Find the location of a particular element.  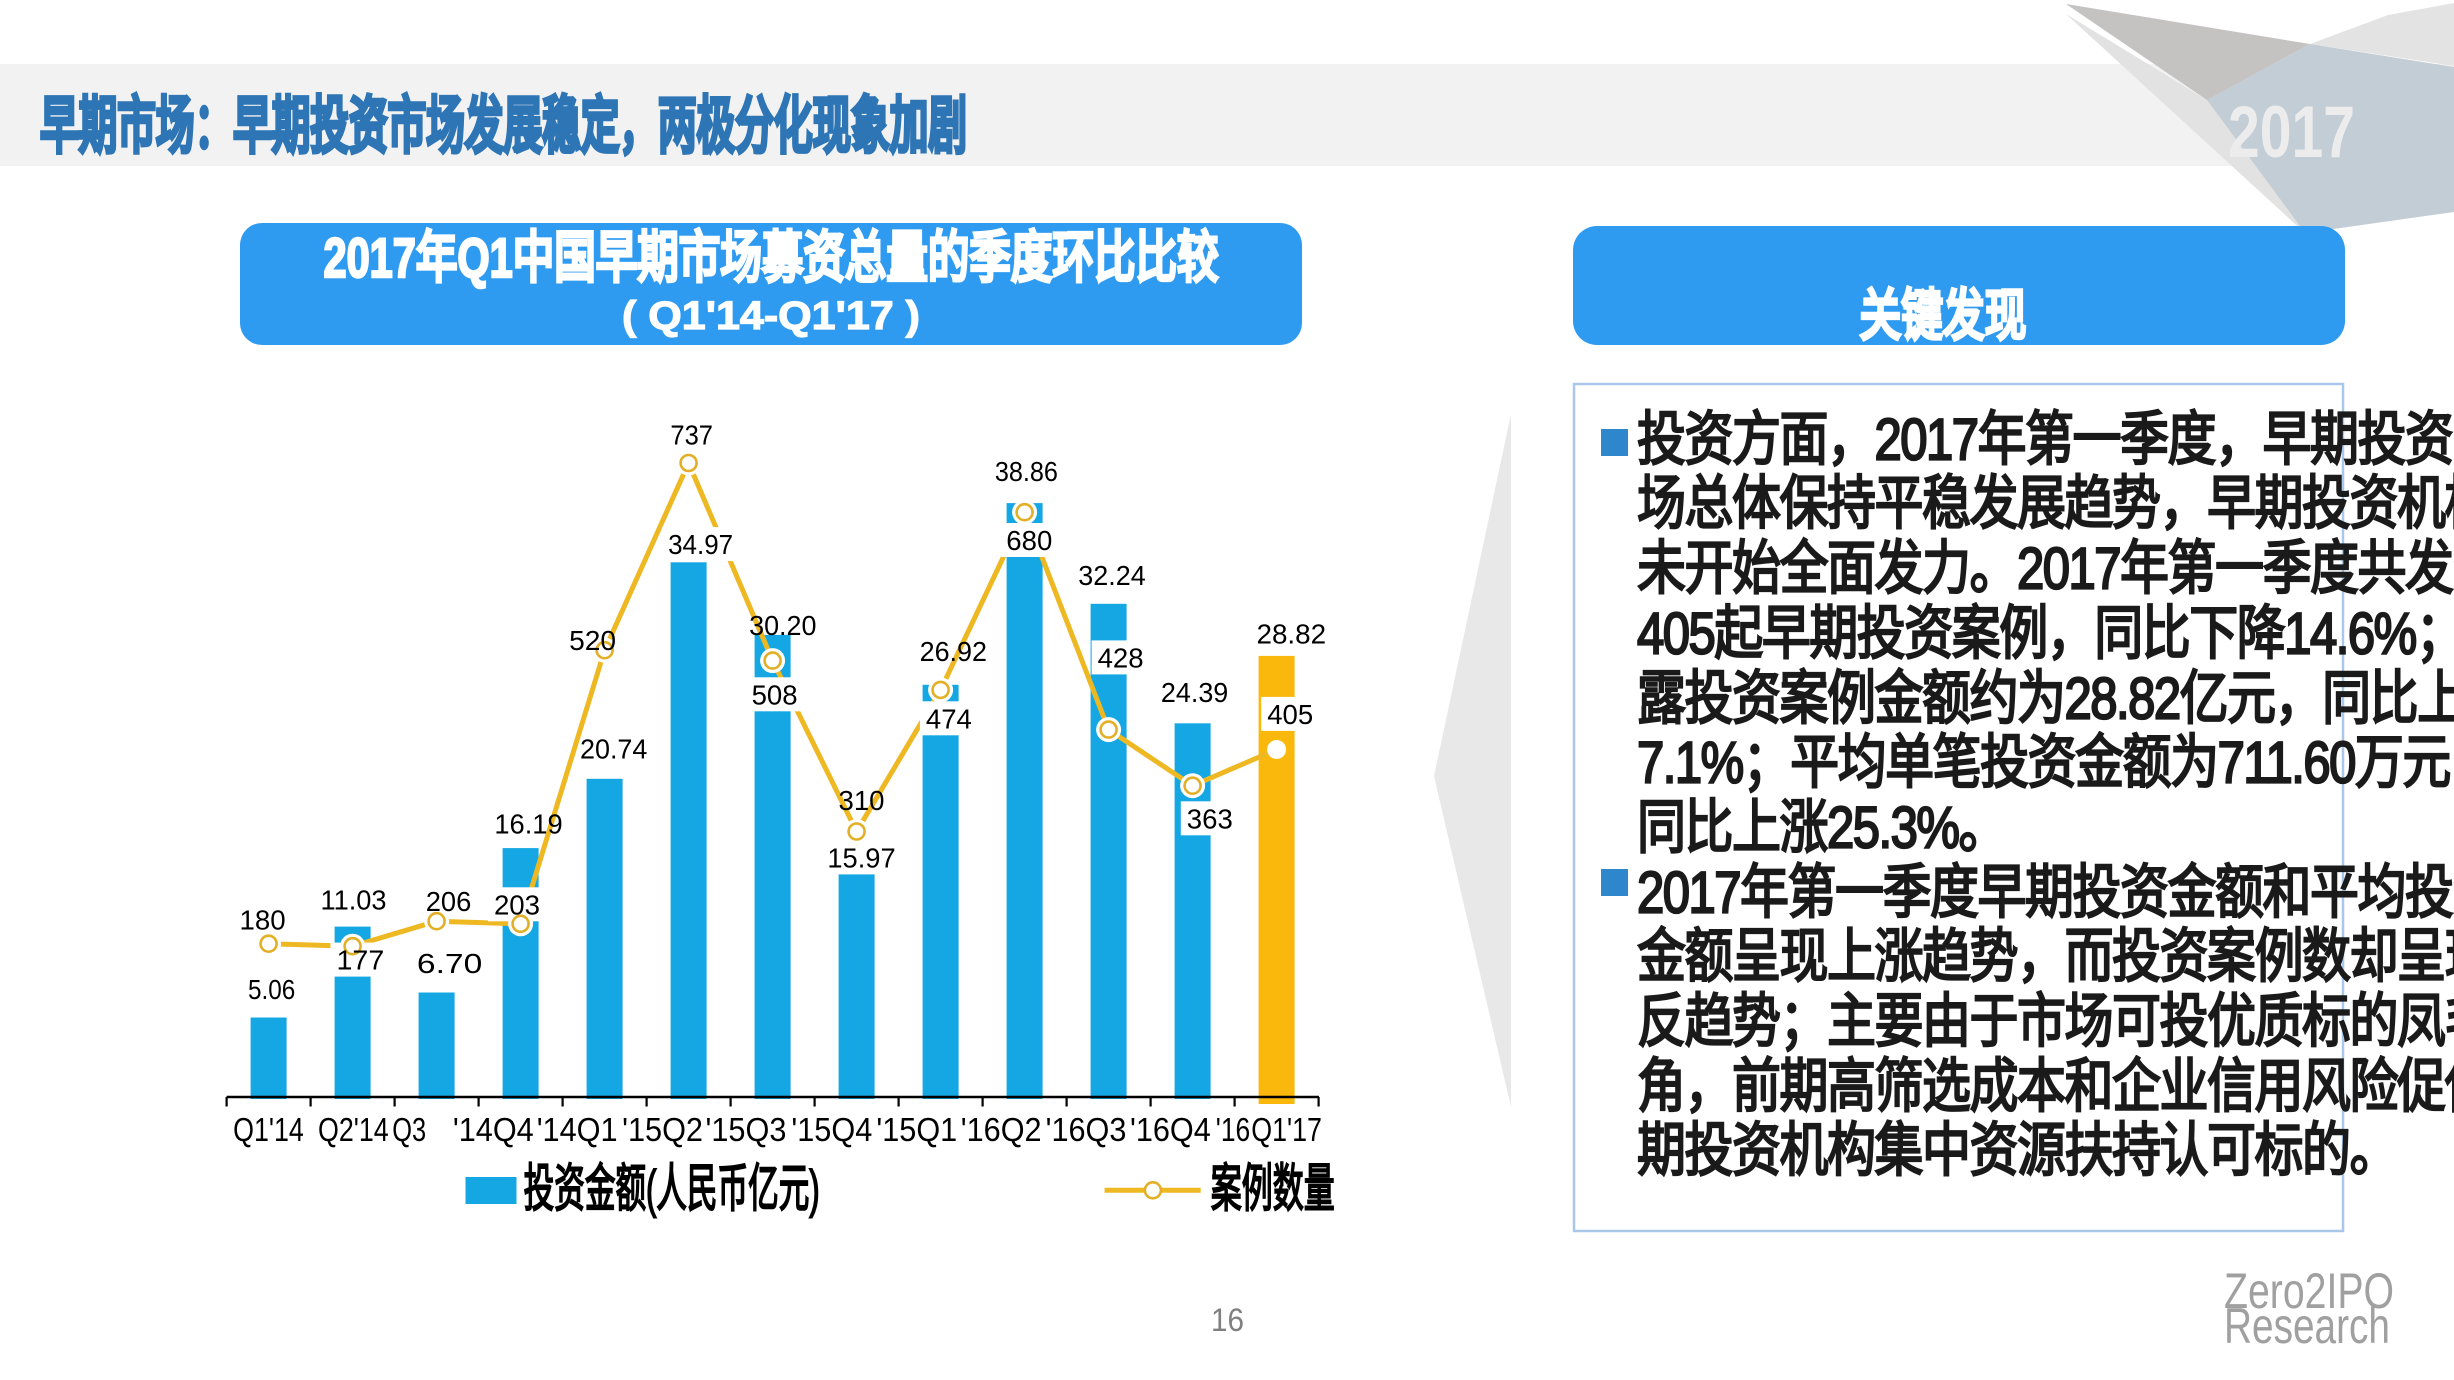

svg-text: 20.74 is located at coordinates (613, 749).